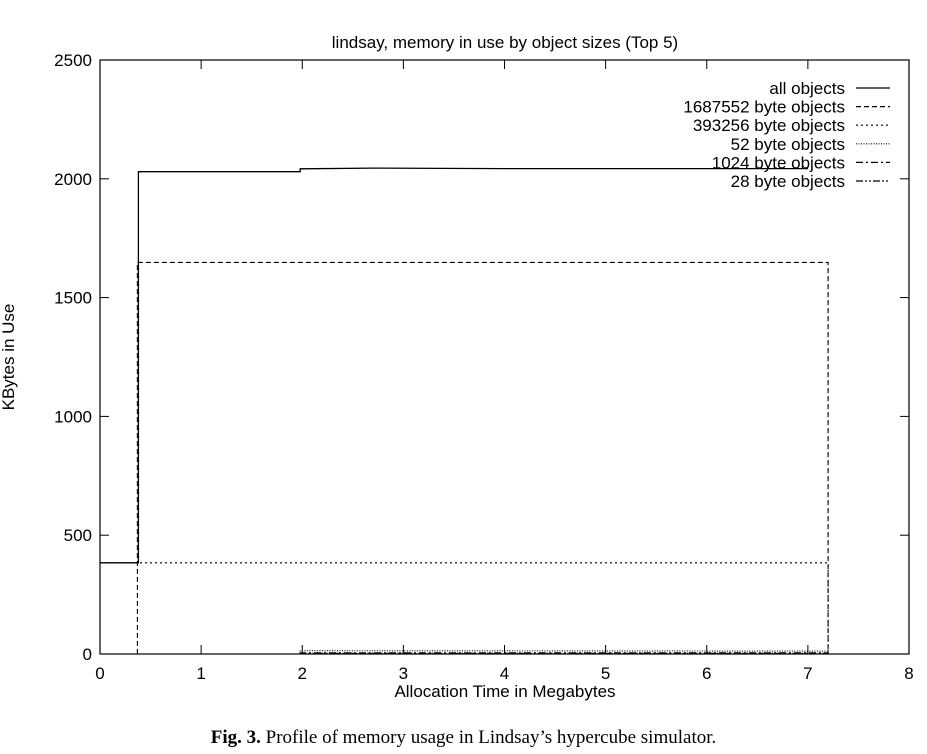  What do you see at coordinates (807, 88) in the screenshot?
I see `legend-entry-label: all objects` at bounding box center [807, 88].